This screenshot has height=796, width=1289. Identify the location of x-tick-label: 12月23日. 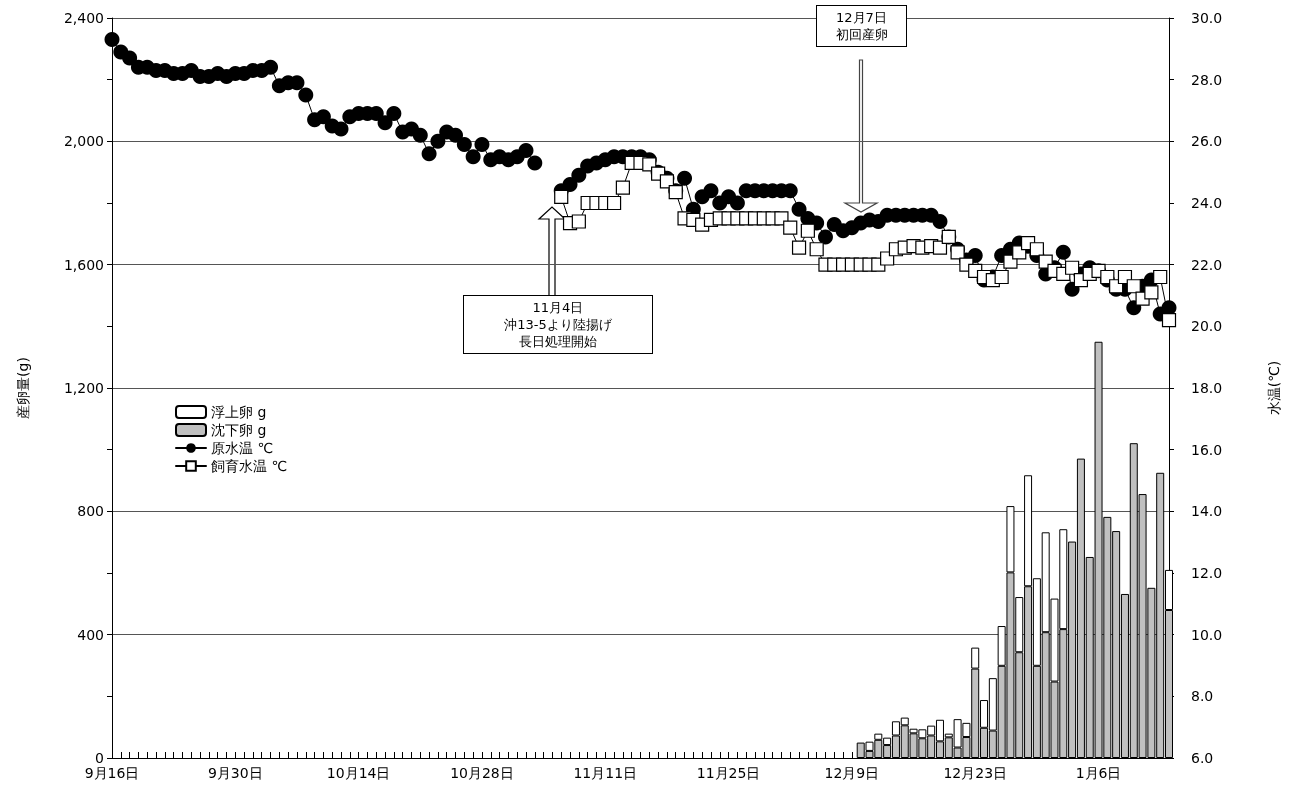
(975, 773).